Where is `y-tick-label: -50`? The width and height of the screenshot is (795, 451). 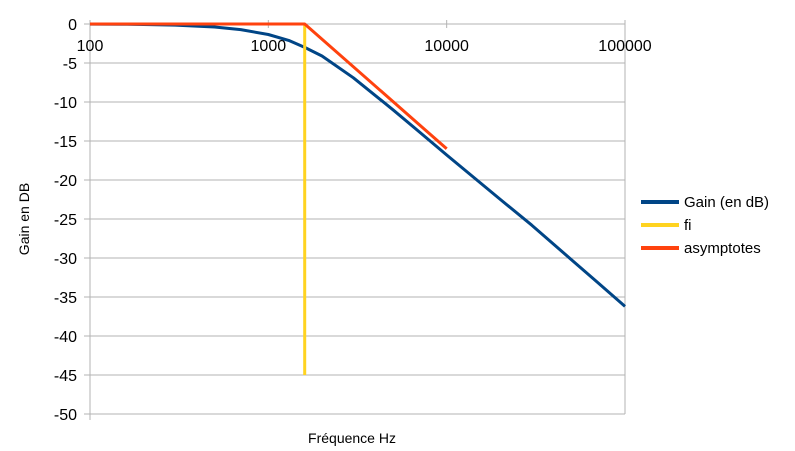 y-tick-label: -50 is located at coordinates (65, 415).